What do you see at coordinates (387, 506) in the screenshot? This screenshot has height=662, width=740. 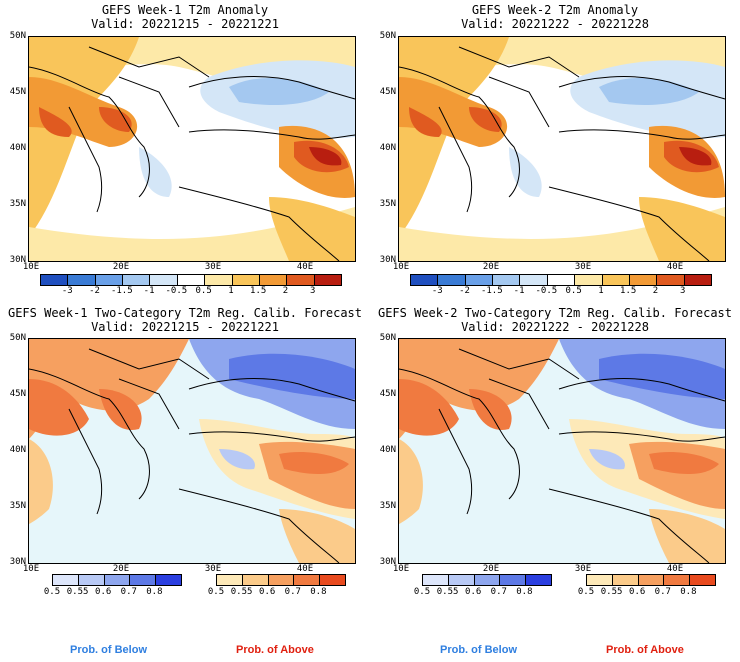 I see `lat-label: 35N` at bounding box center [387, 506].